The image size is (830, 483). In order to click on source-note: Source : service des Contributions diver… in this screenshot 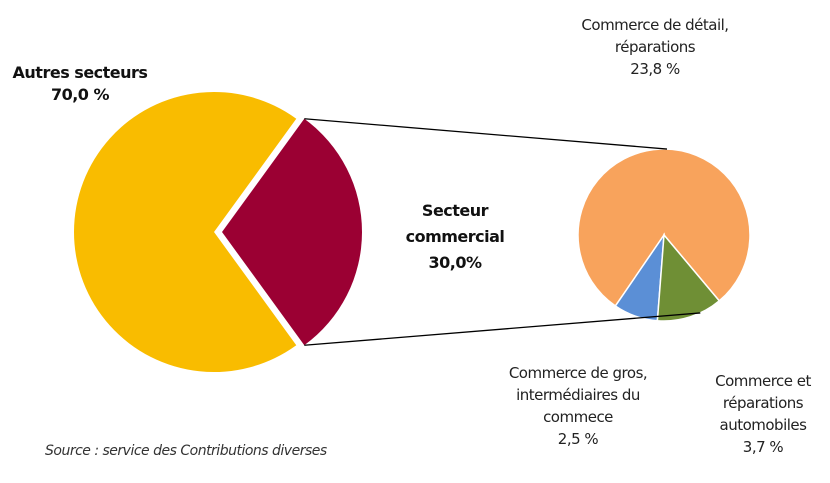, I will do `click(186, 451)`.